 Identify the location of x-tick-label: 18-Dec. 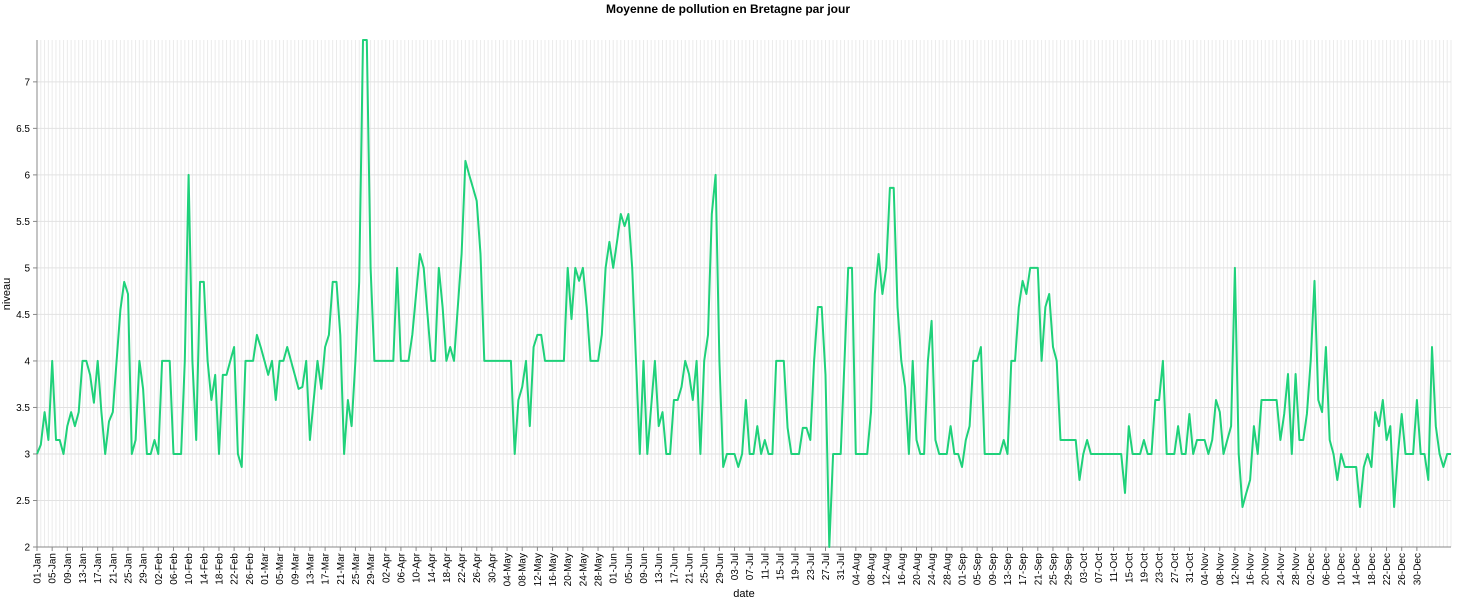
(1372, 569).